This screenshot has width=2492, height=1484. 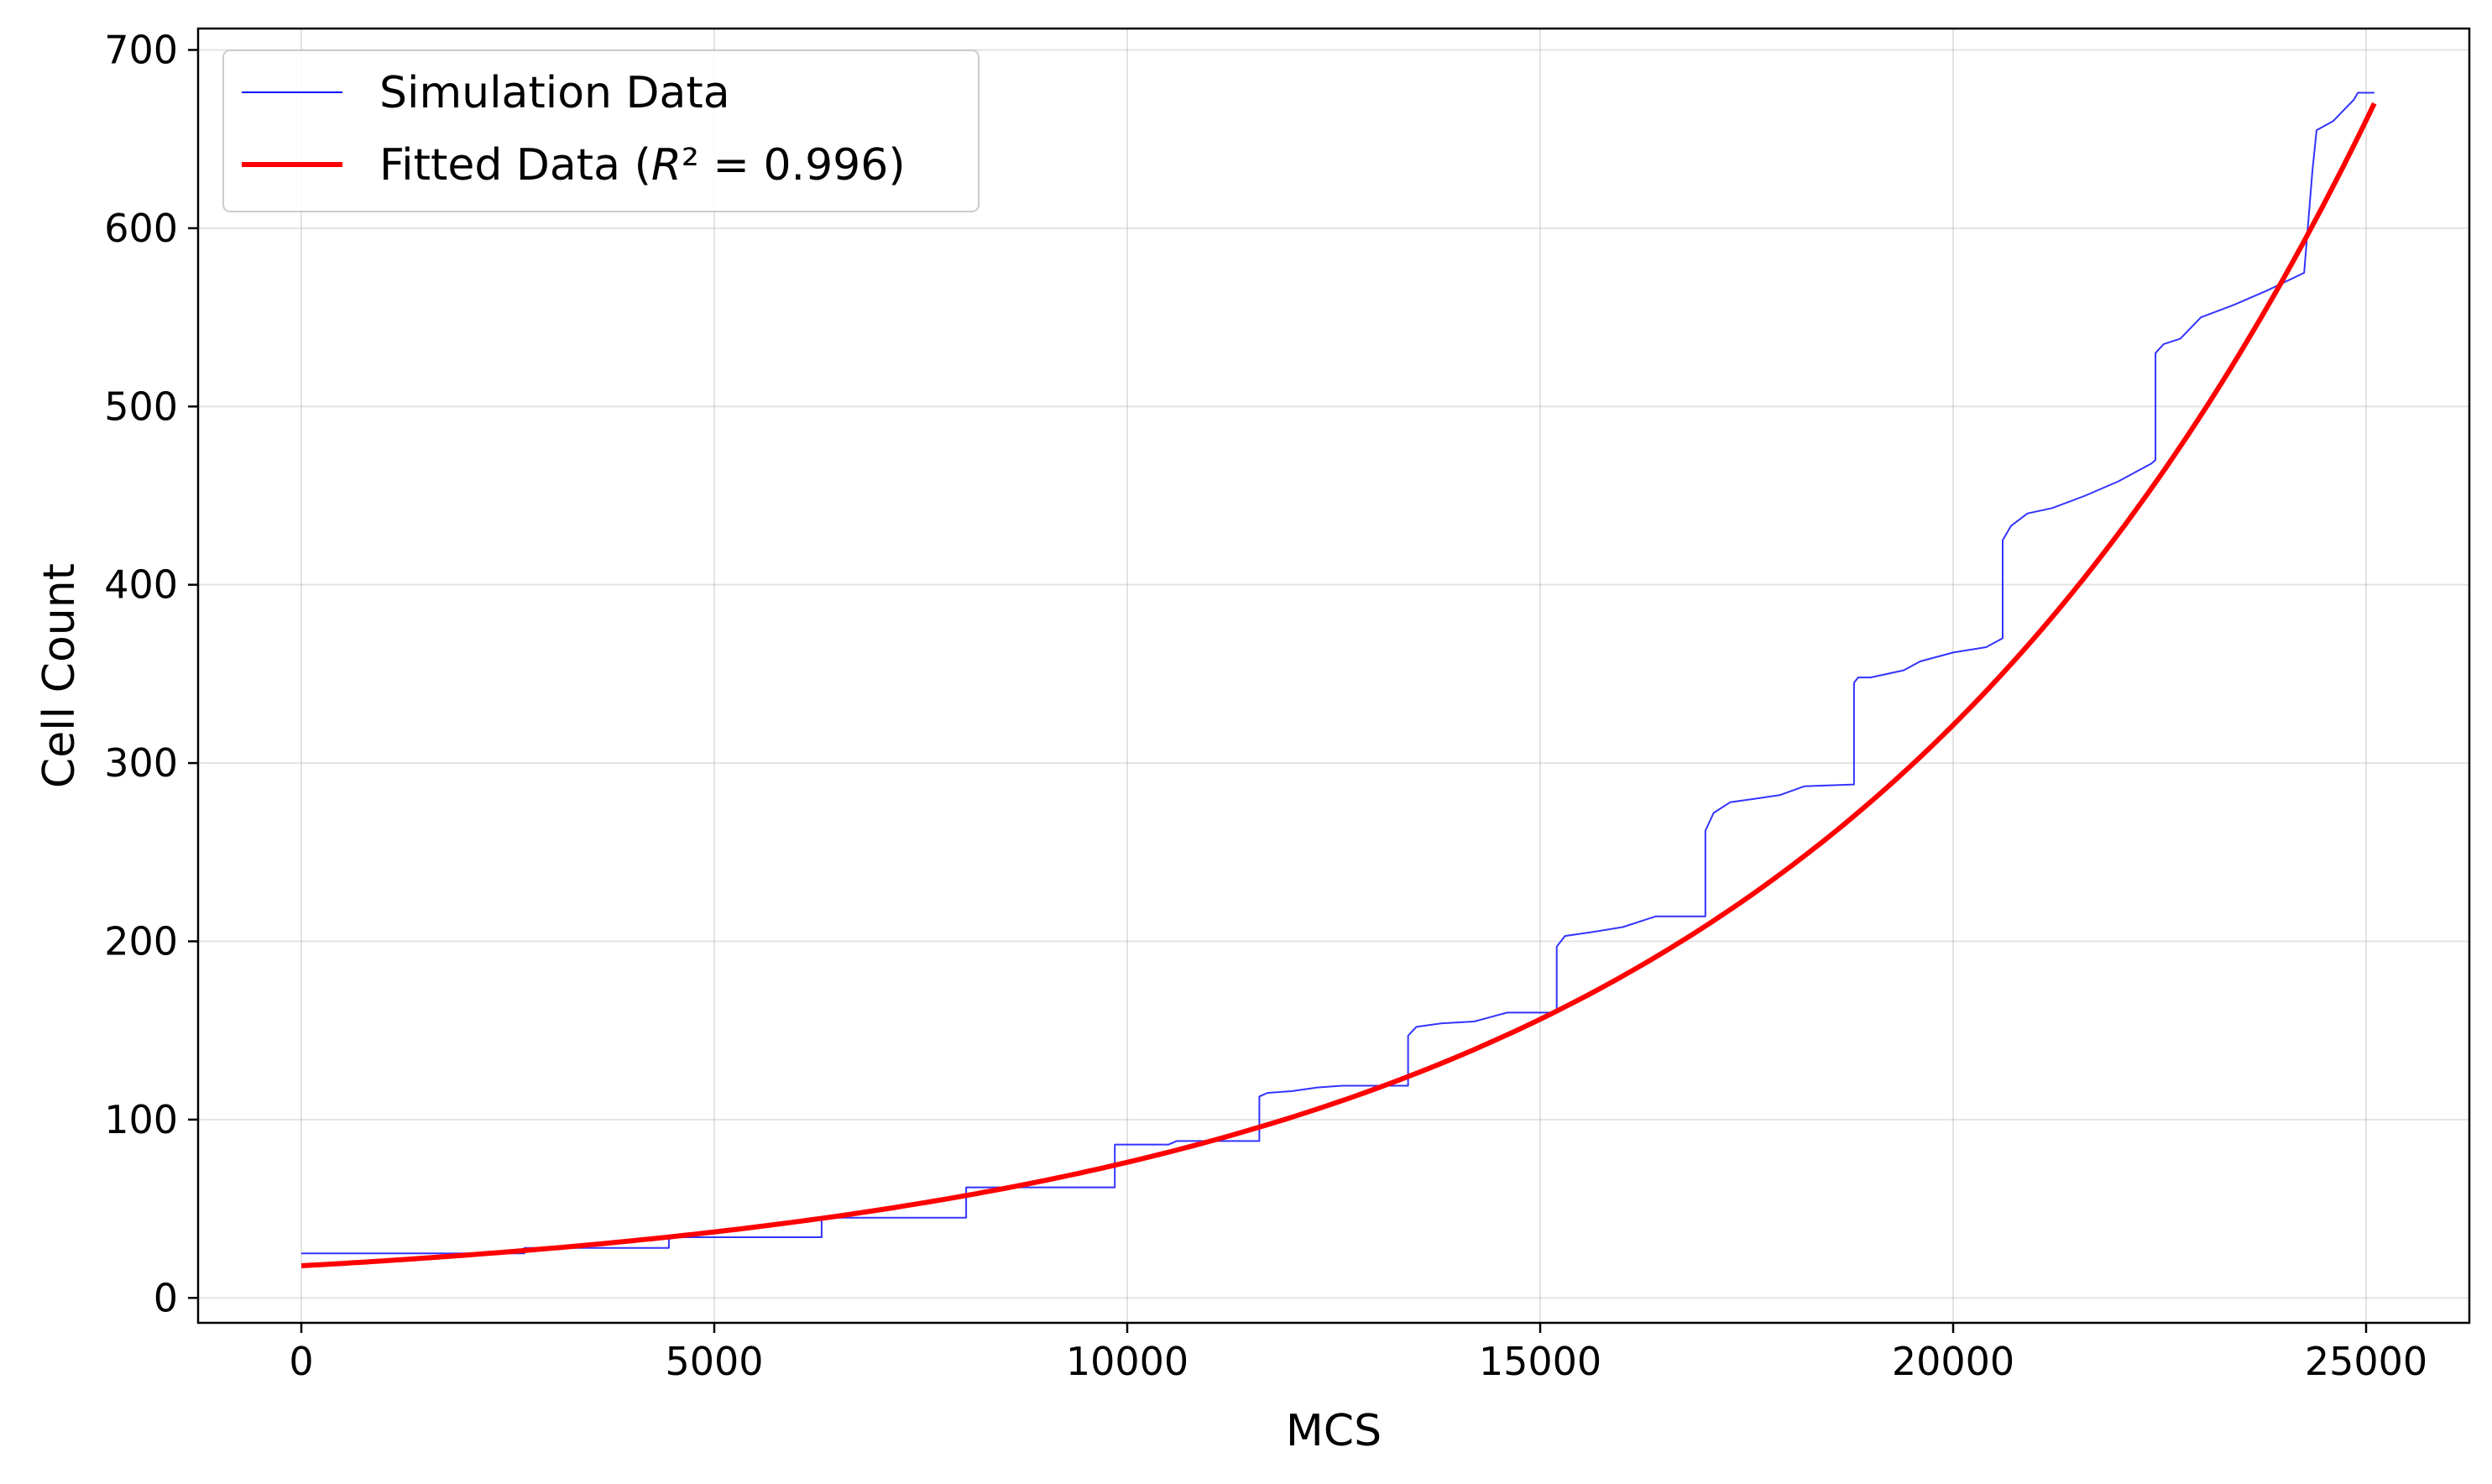 What do you see at coordinates (2366, 1361) in the screenshot?
I see `x-tick-label: 25000` at bounding box center [2366, 1361].